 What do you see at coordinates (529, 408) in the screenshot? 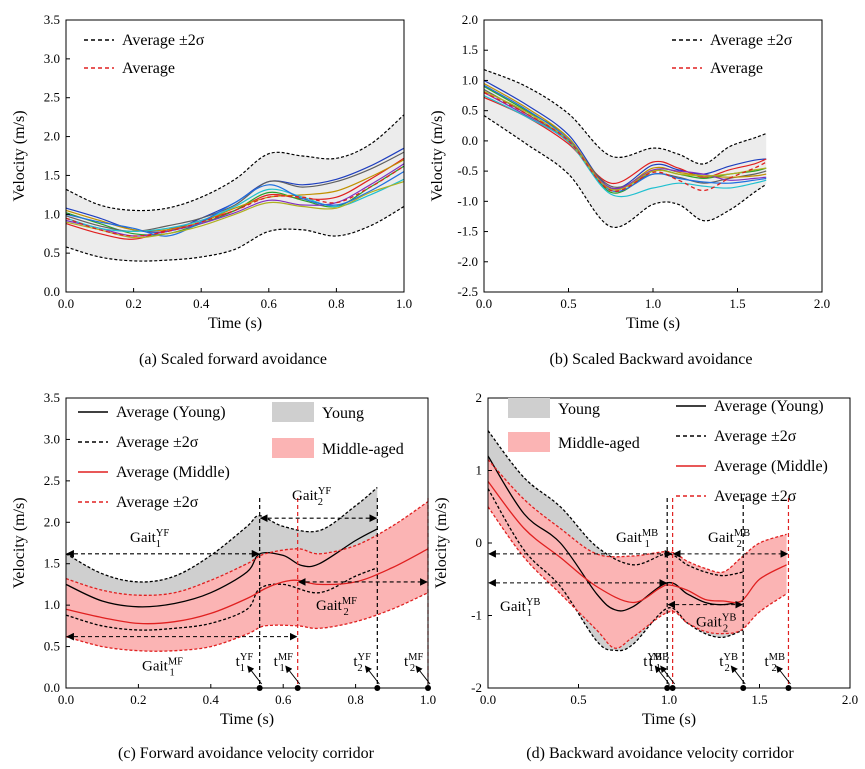
I see `legend-young-band-swatch` at bounding box center [529, 408].